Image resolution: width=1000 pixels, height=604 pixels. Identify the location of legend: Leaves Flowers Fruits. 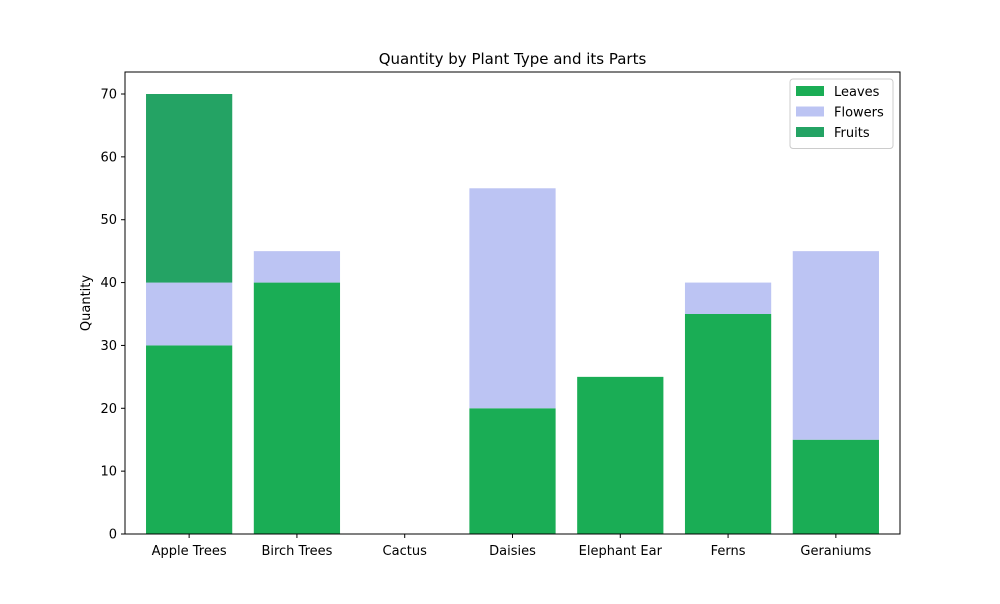
(841, 113).